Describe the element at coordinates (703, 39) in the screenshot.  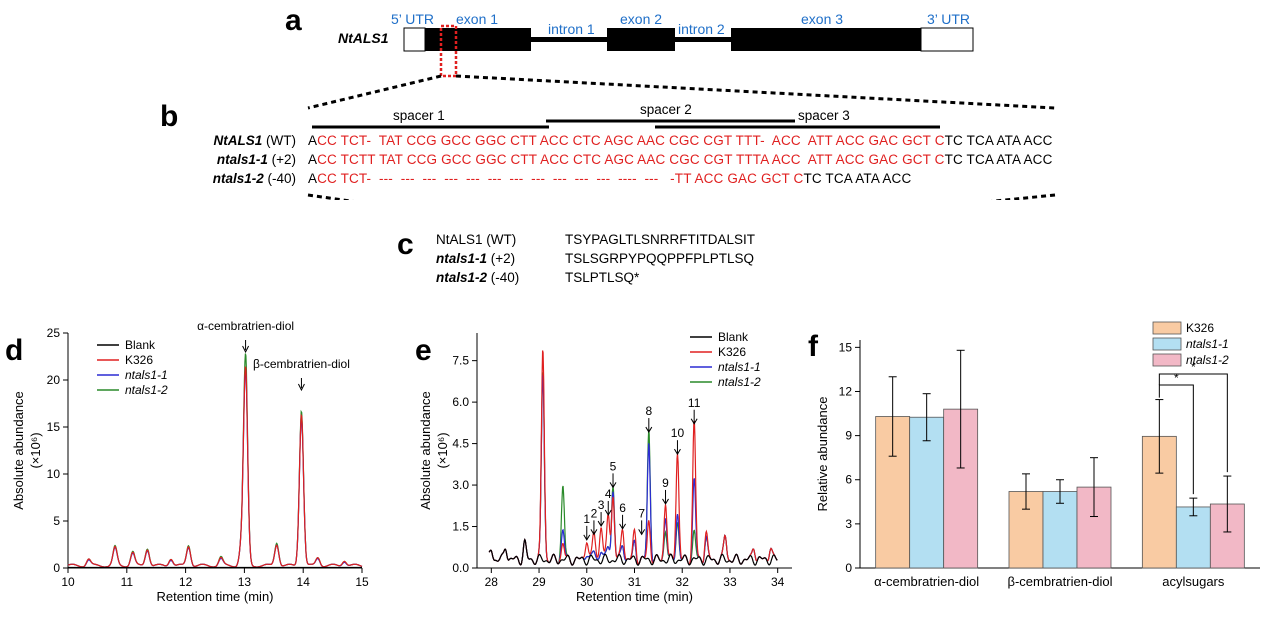
I see `intron2-line` at that location.